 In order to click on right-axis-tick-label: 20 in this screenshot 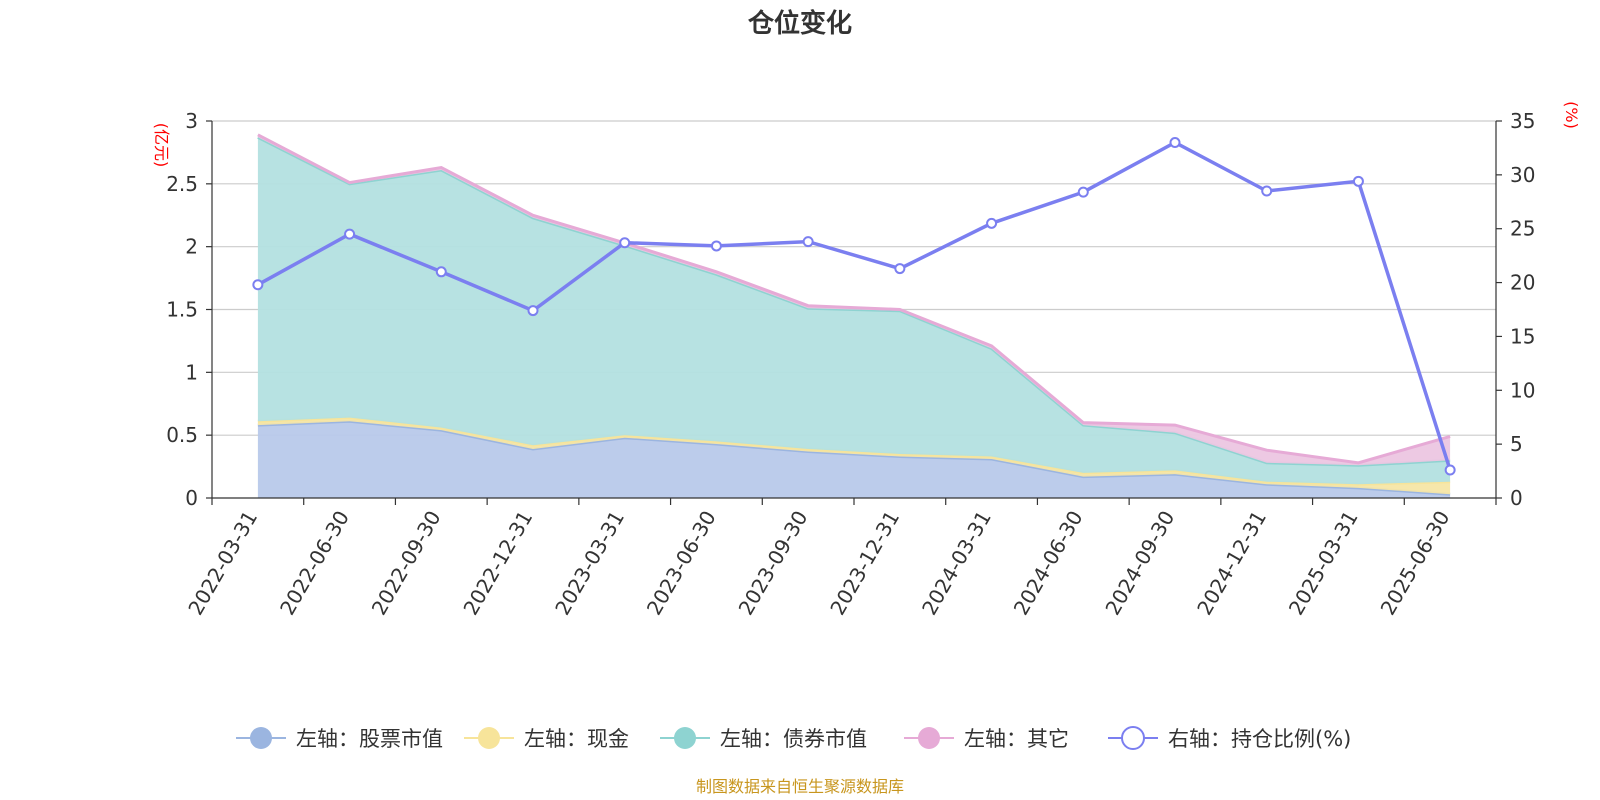, I will do `click(1522, 283)`.